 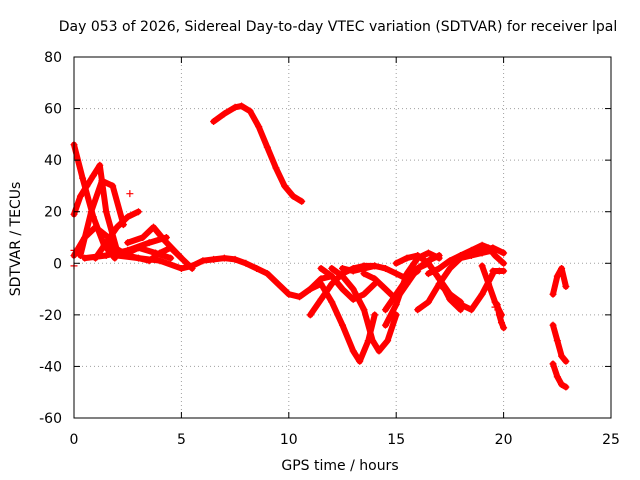 I want to click on x-tick-label: 15, so click(x=396, y=440).